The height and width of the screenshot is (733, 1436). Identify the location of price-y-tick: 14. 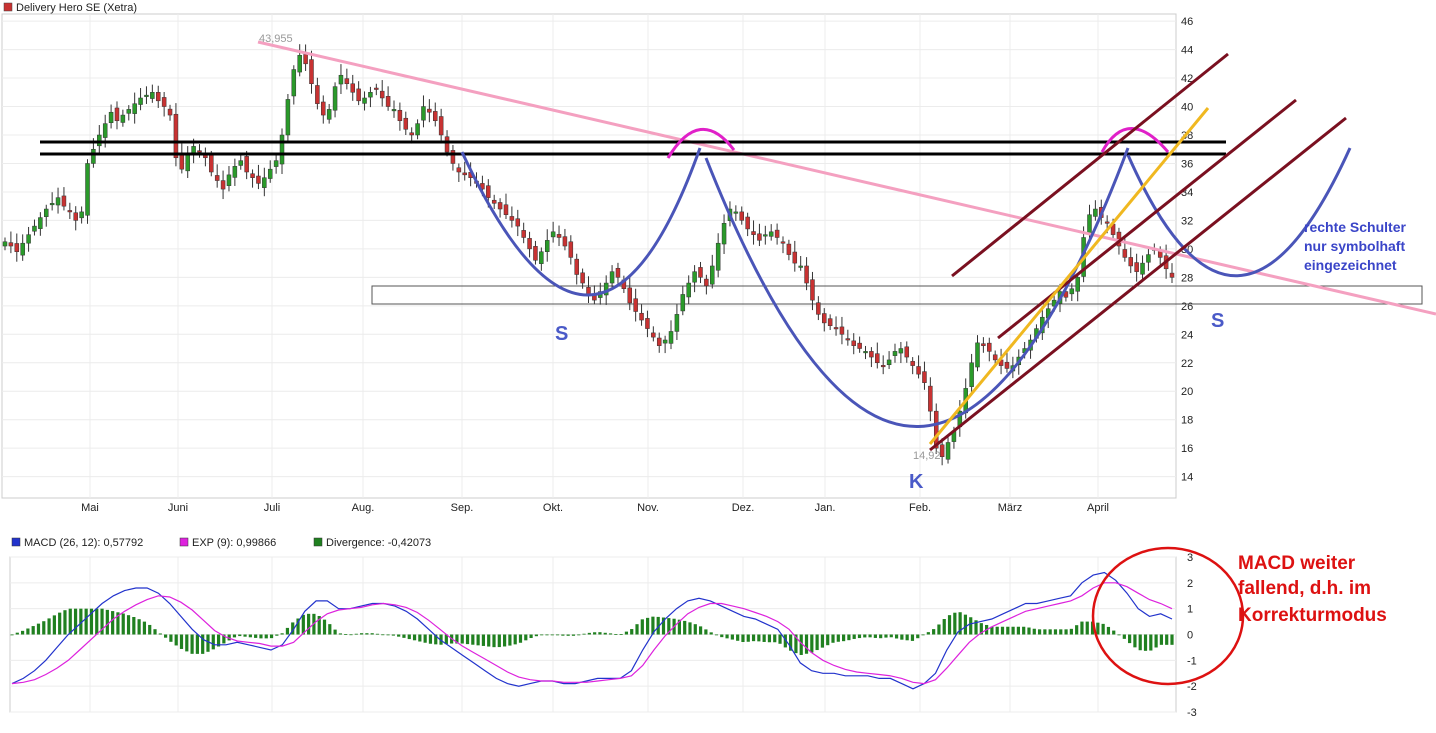
(1187, 478).